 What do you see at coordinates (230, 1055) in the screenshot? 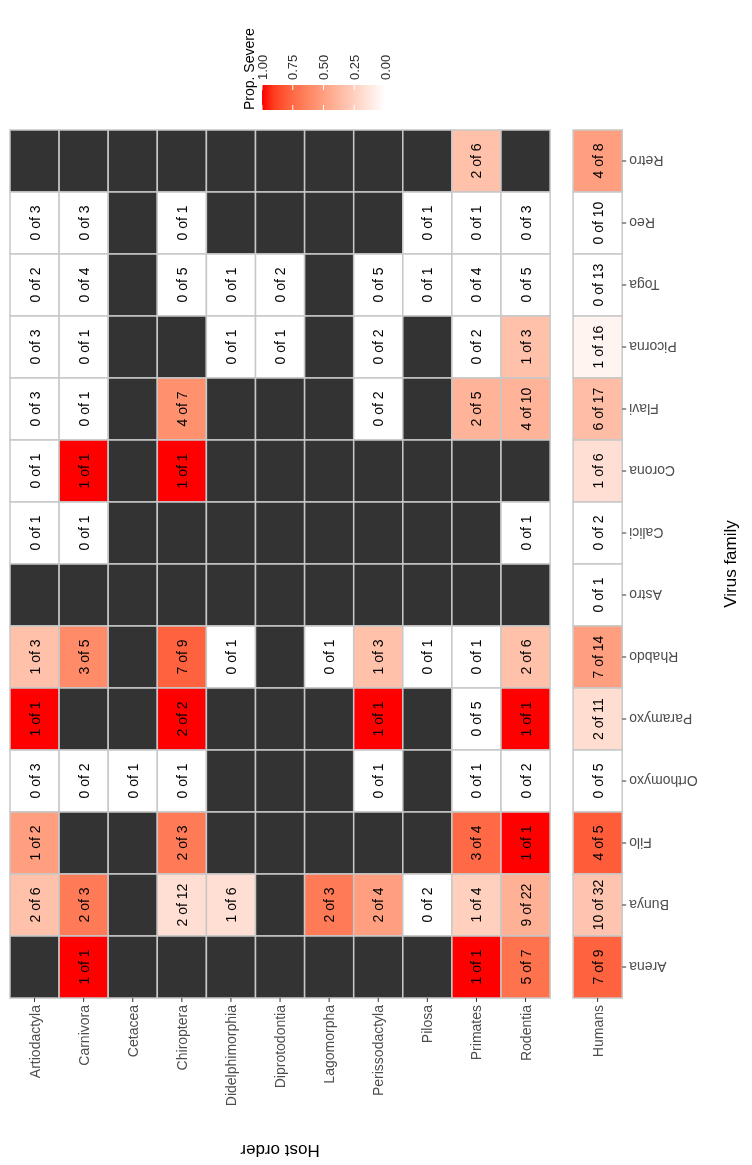
I see `x-tick-label: Didelphimorphia` at bounding box center [230, 1055].